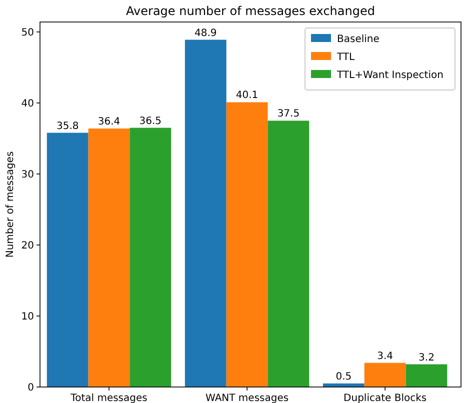 This screenshot has width=464, height=403. What do you see at coordinates (27, 316) in the screenshot?
I see `y-tick-label: 10` at bounding box center [27, 316].